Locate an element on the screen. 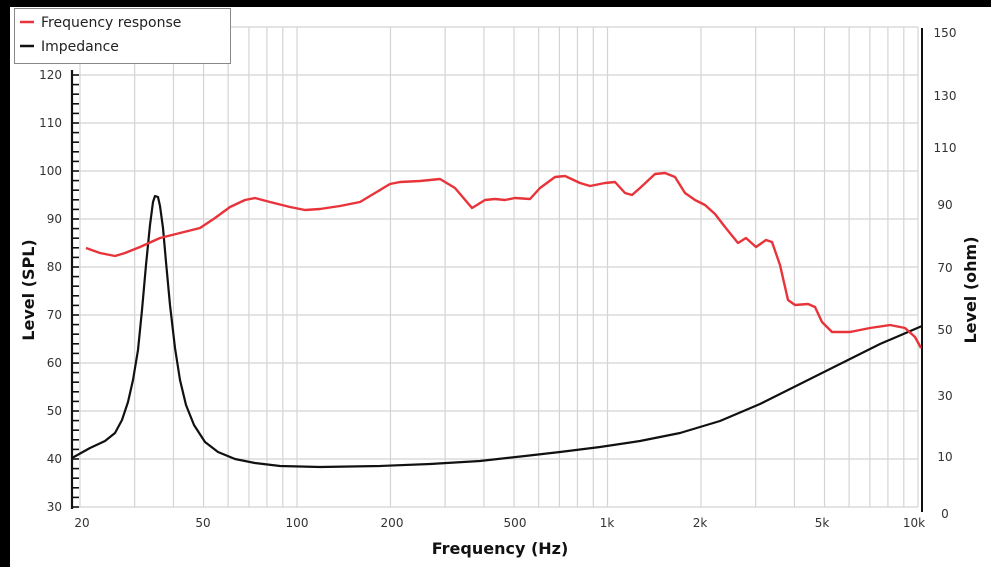  right-y-tick-label: 50 is located at coordinates (944, 330).